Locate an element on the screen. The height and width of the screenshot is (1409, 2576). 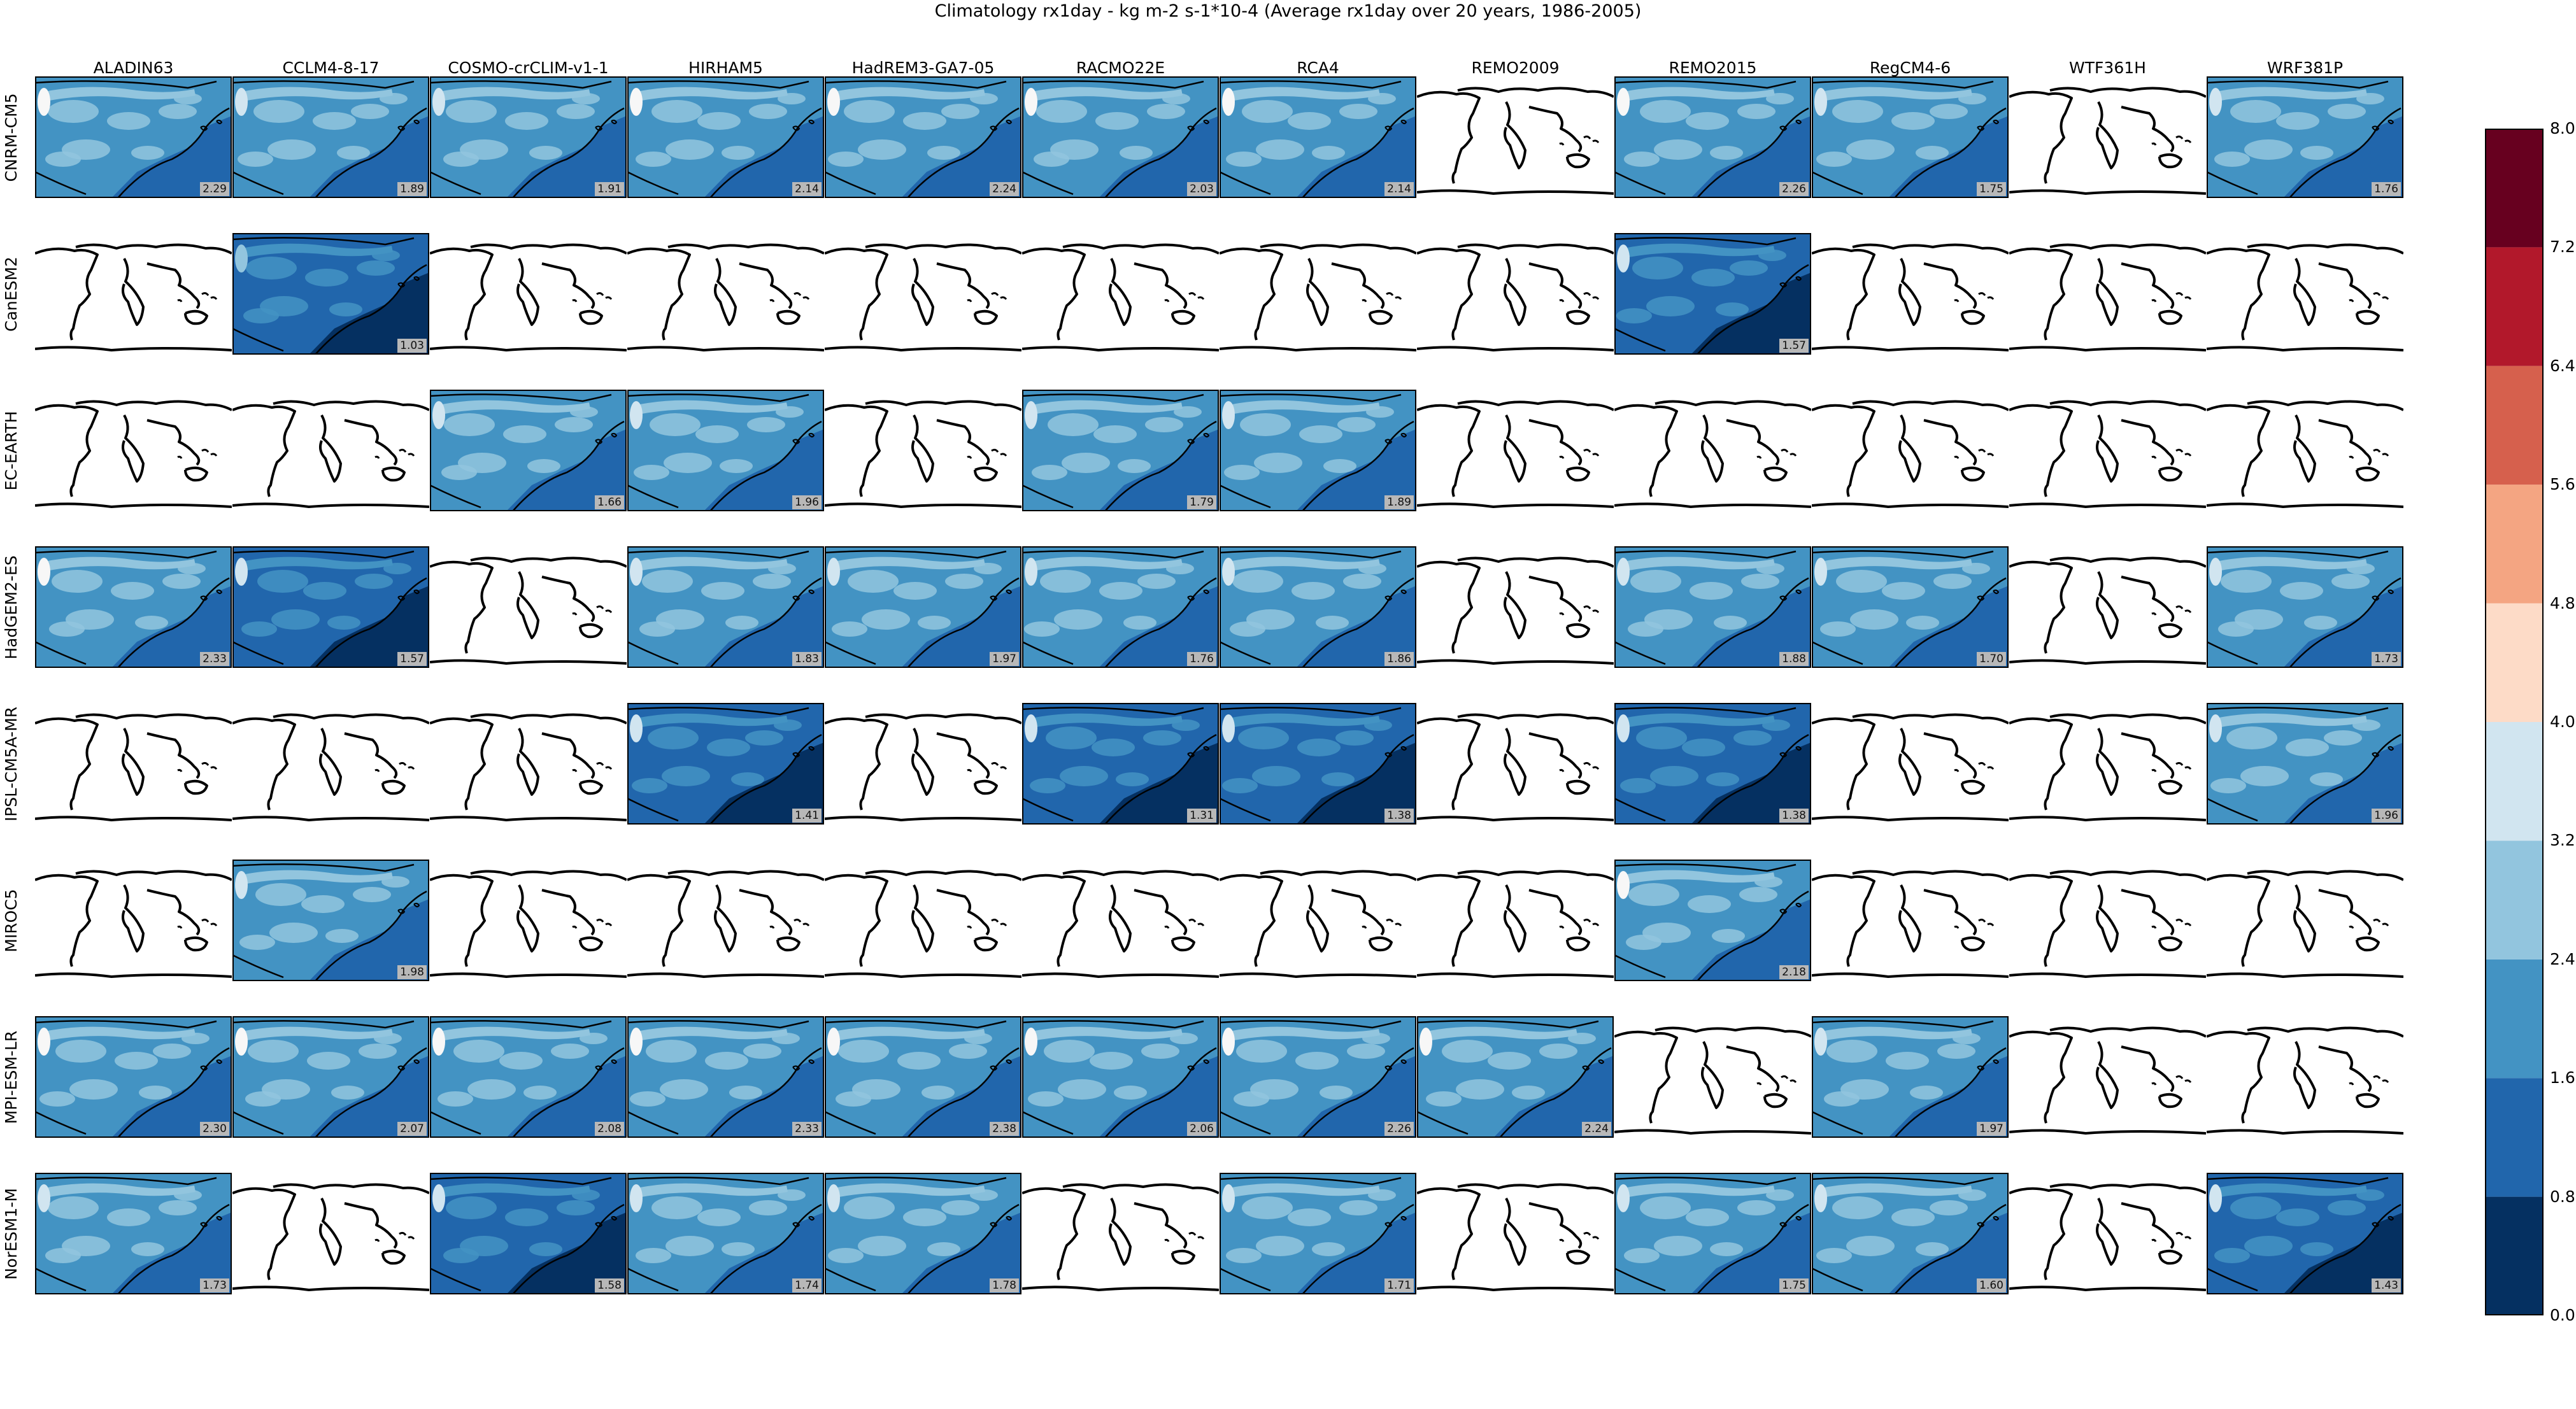
panel-mean-value: 1.83 is located at coordinates (807, 659).